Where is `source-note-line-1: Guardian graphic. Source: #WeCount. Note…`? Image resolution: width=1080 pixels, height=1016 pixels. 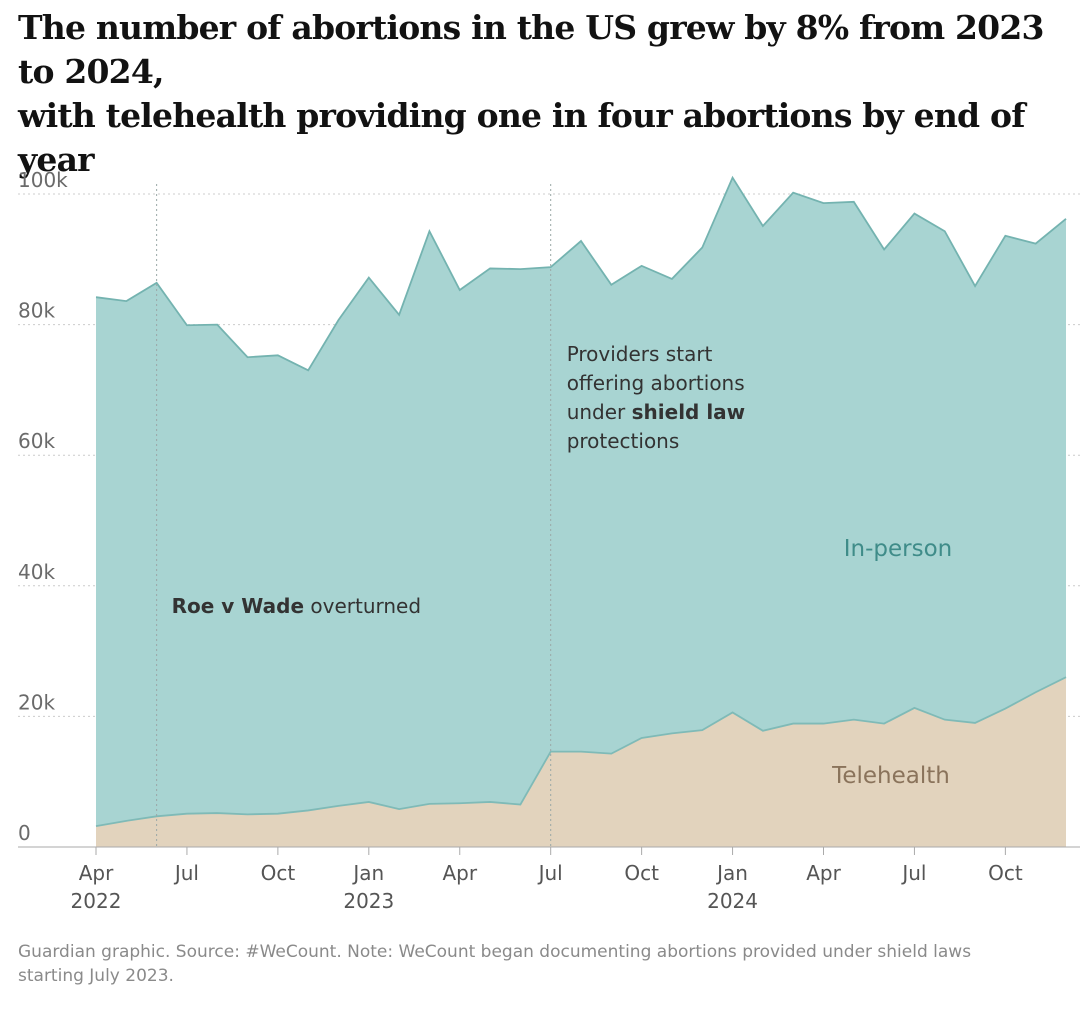
source-note-line-1: Guardian graphic. Source: #WeCount. Note… is located at coordinates (495, 952).